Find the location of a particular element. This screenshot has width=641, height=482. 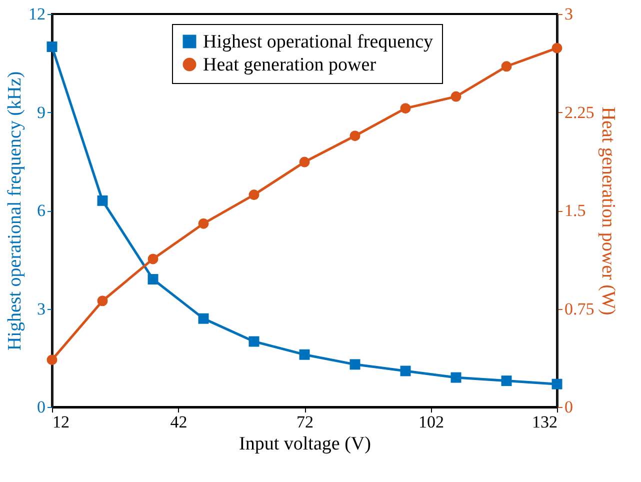

y2-tick-label: 1.5 is located at coordinates (575, 210).